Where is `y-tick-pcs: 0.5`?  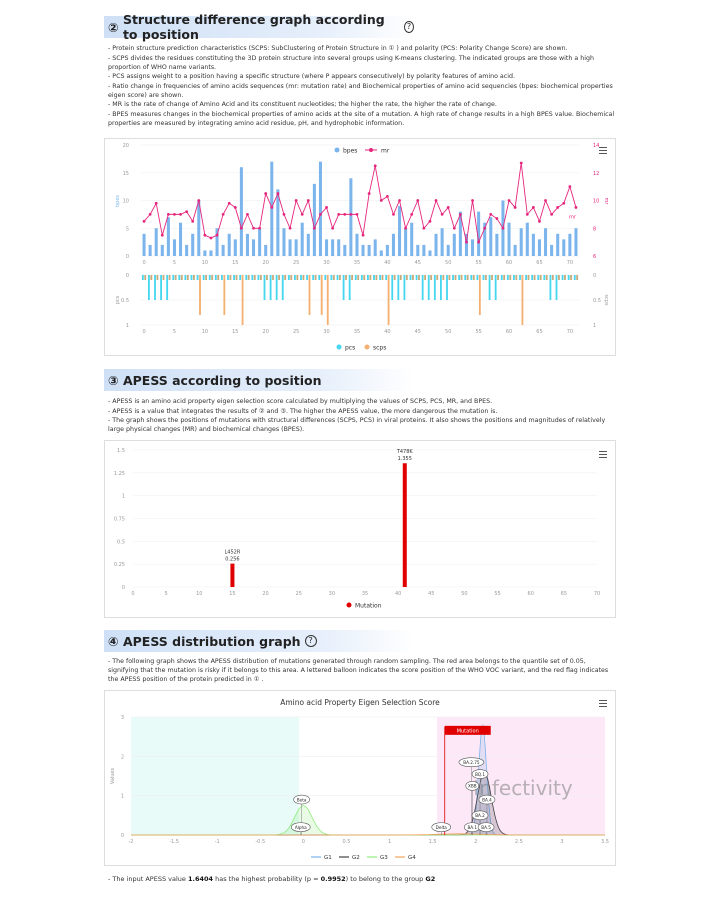 y-tick-pcs: 0.5 is located at coordinates (125, 301).